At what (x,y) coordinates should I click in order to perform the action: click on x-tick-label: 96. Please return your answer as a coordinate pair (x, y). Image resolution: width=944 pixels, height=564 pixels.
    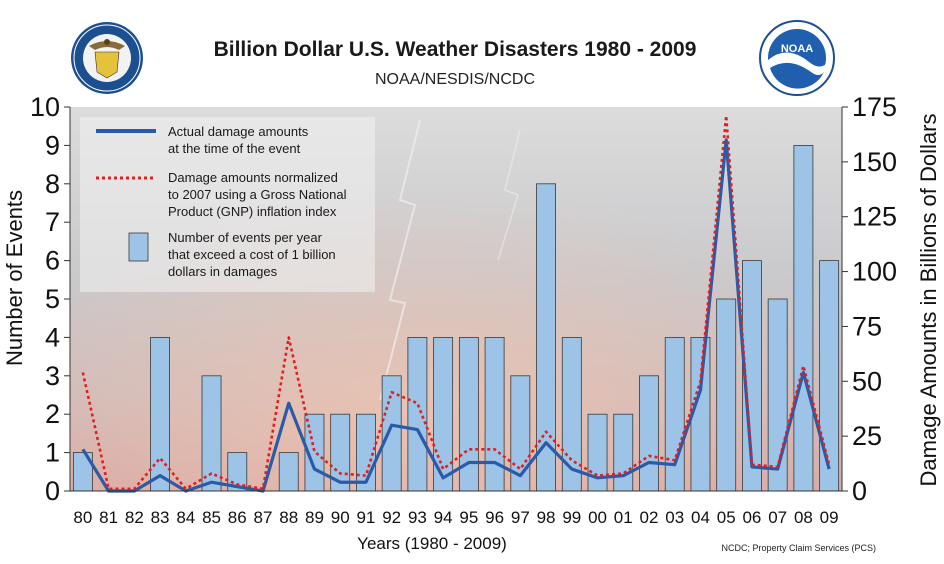
    Looking at the image, I should click on (494, 517).